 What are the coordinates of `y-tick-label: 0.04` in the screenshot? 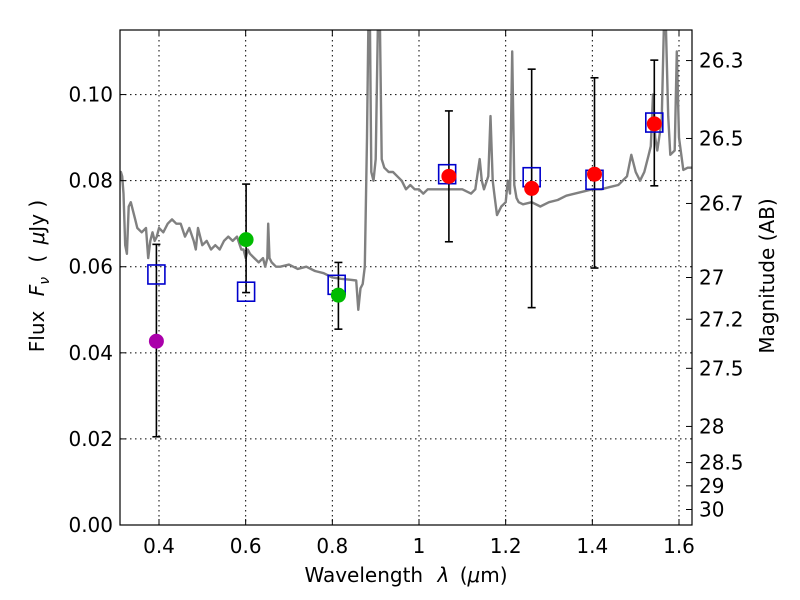 It's located at (90, 353).